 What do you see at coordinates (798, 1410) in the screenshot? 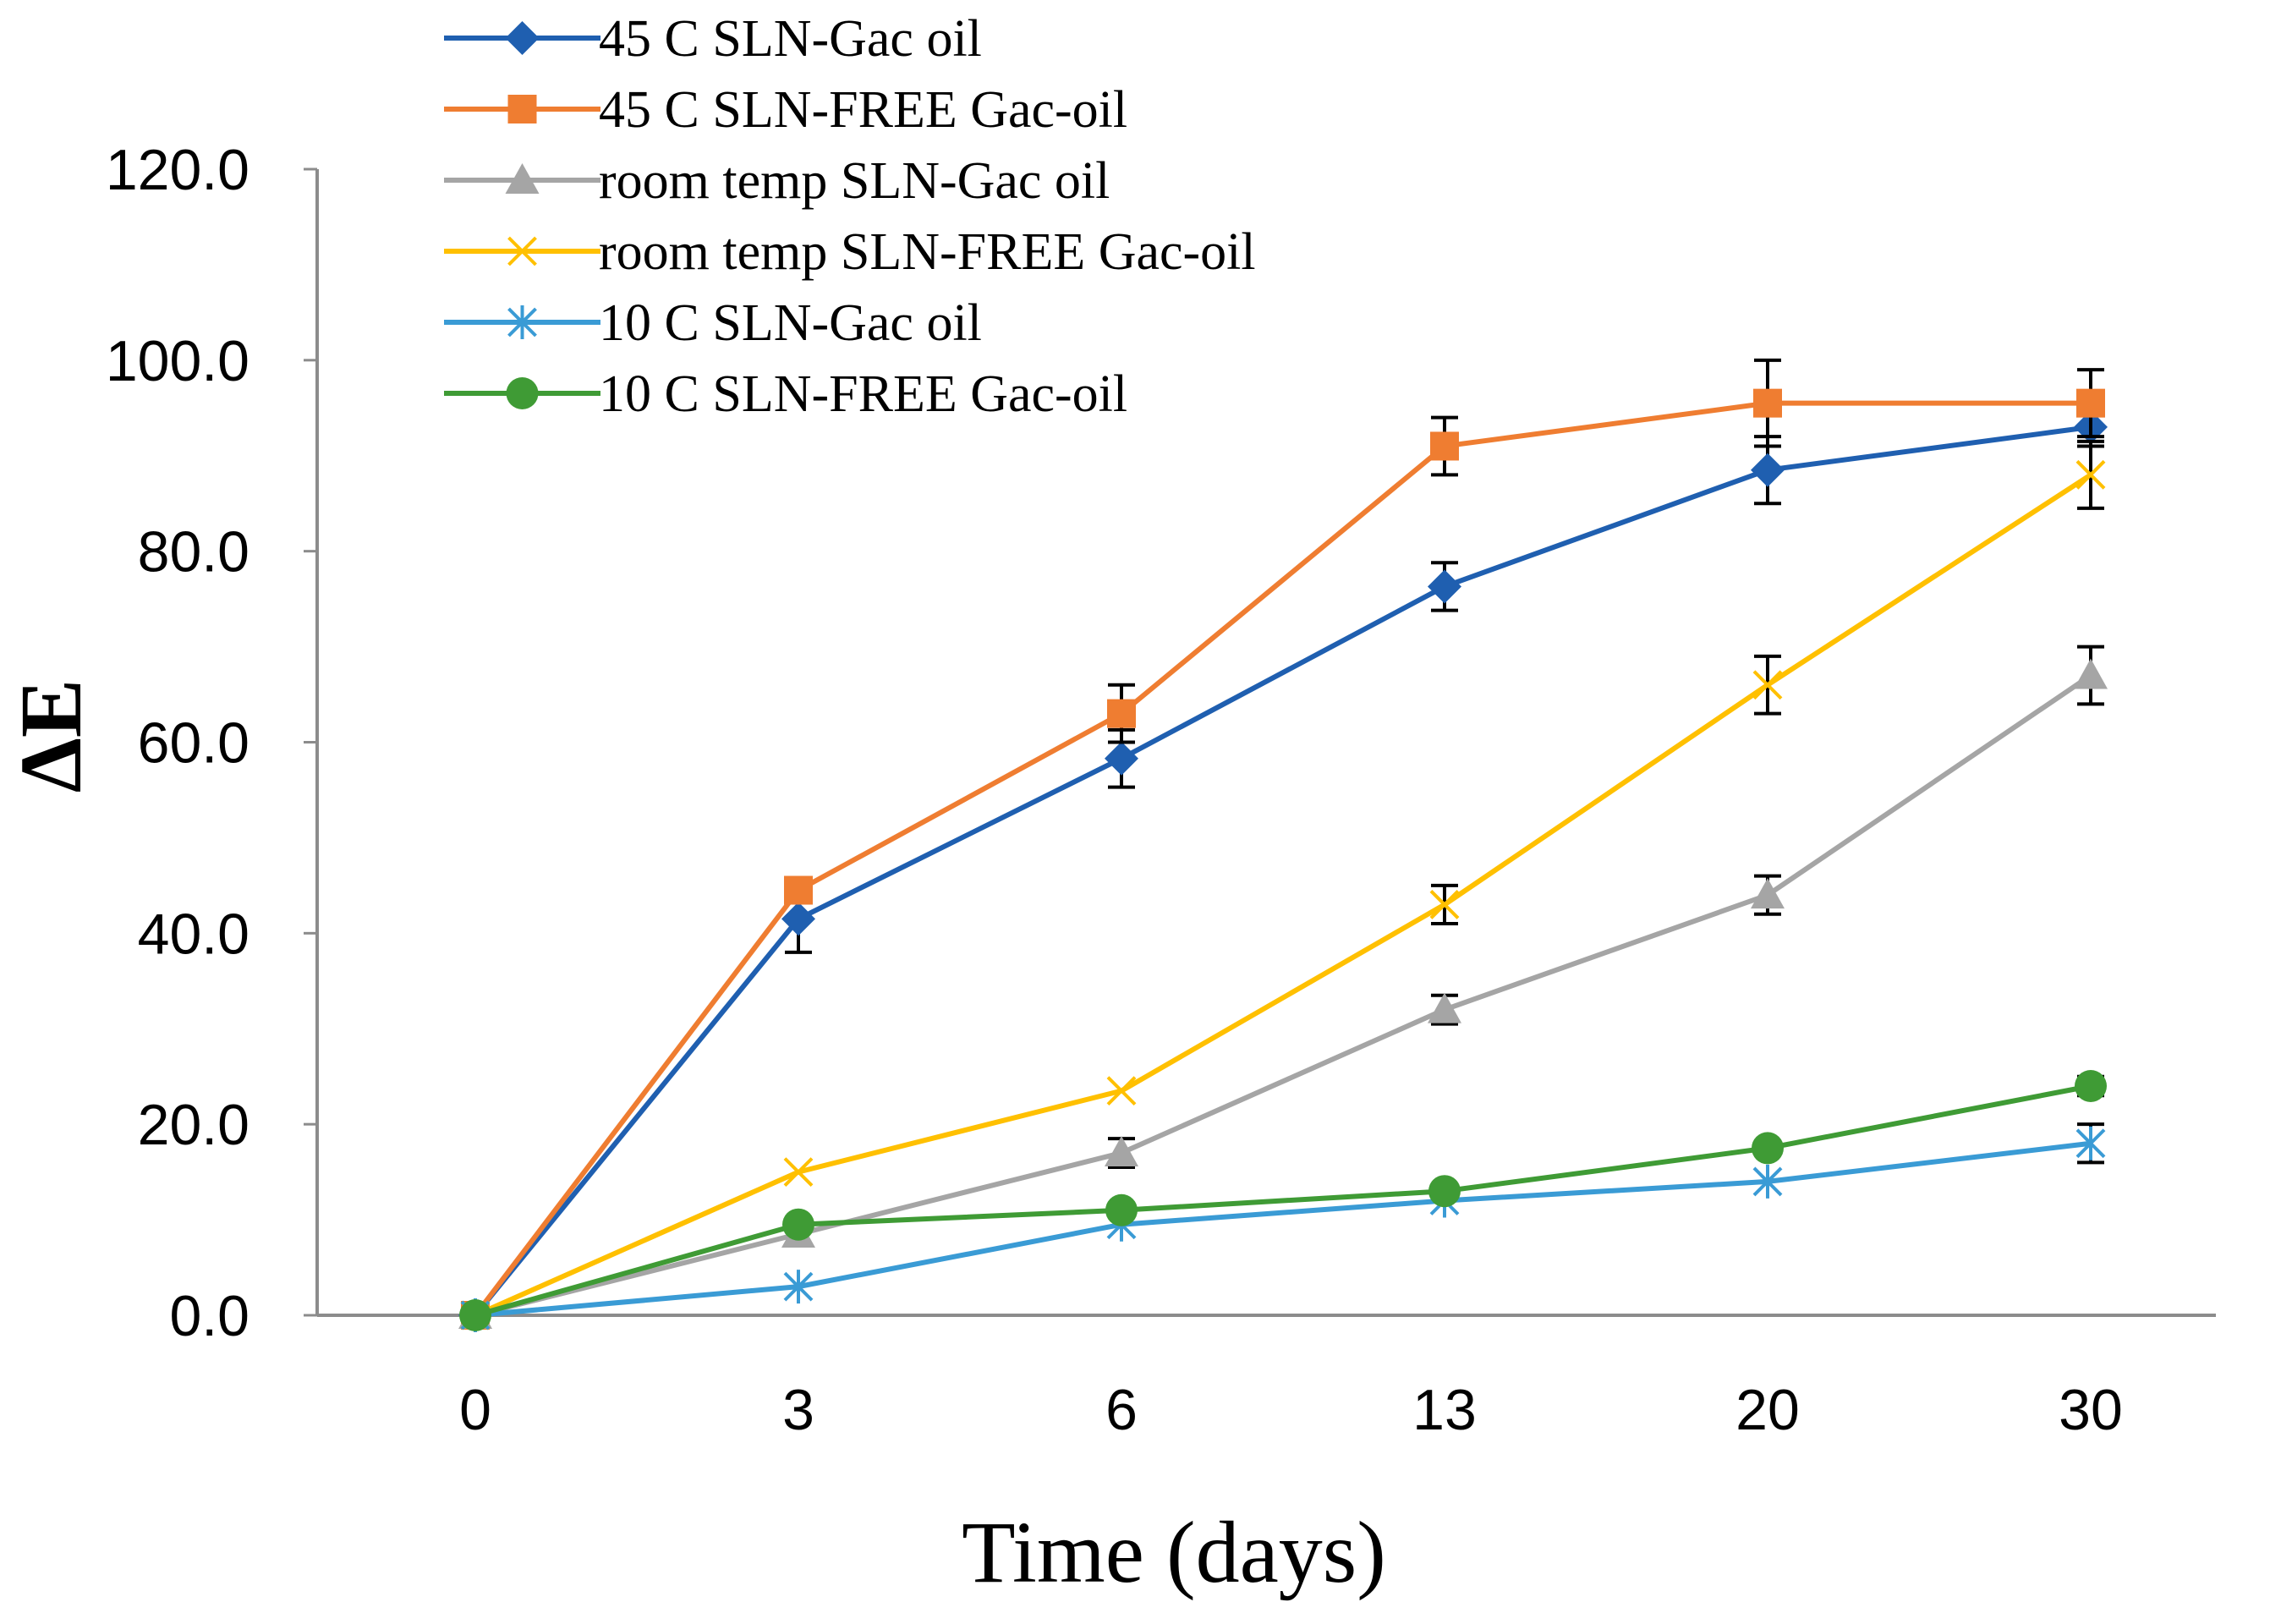
I see `x-tick-label: 3` at bounding box center [798, 1410].